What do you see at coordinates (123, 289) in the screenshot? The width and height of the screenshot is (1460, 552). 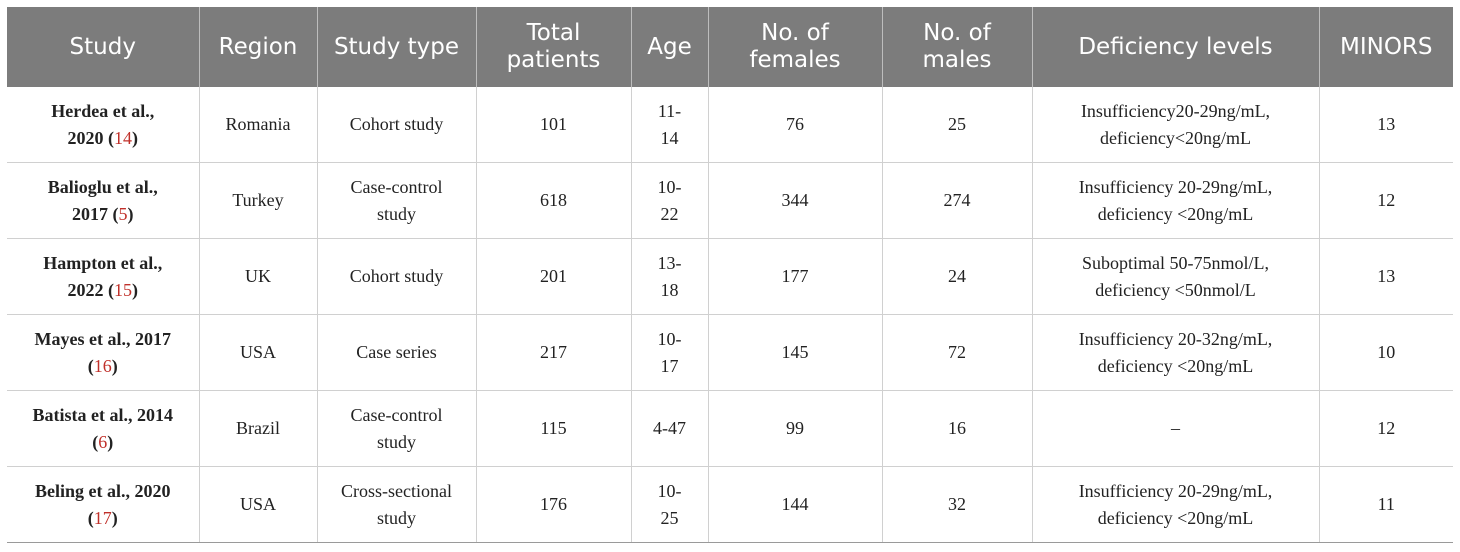 I see `reference-link: 15` at bounding box center [123, 289].